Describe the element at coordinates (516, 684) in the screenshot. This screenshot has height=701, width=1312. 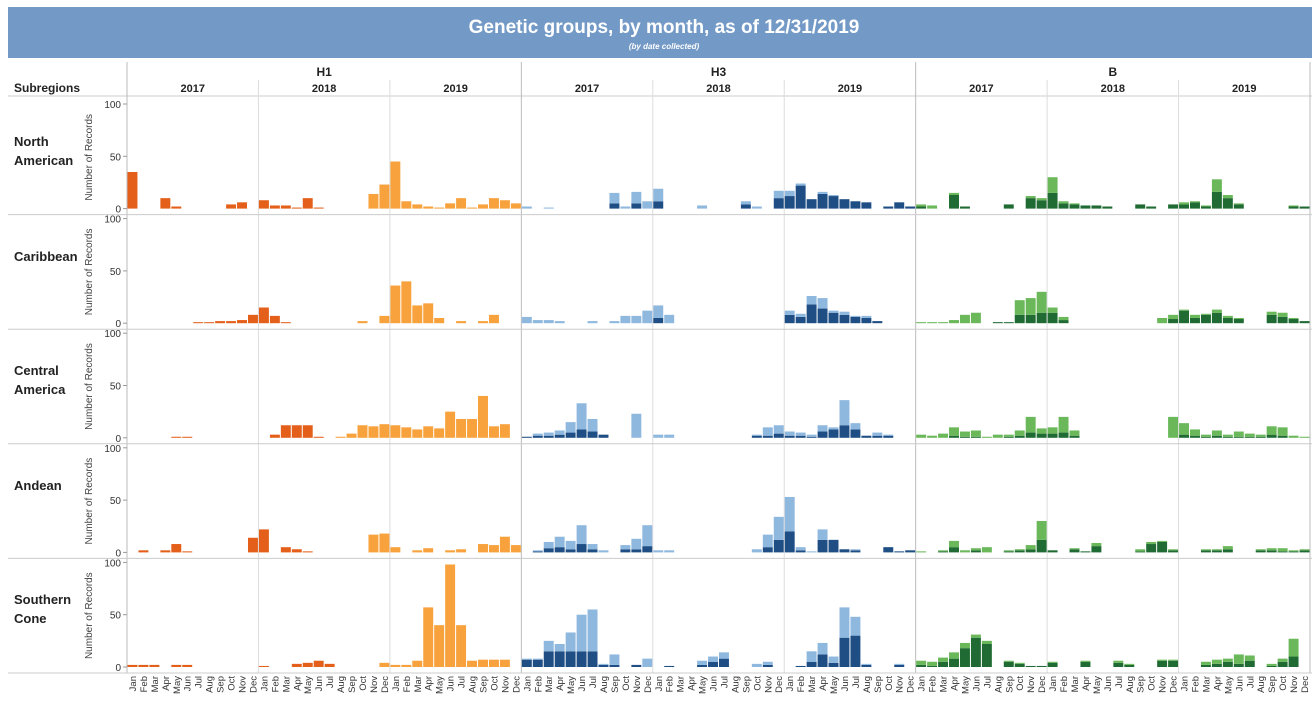
I see `x-tick-label: Dec` at that location.